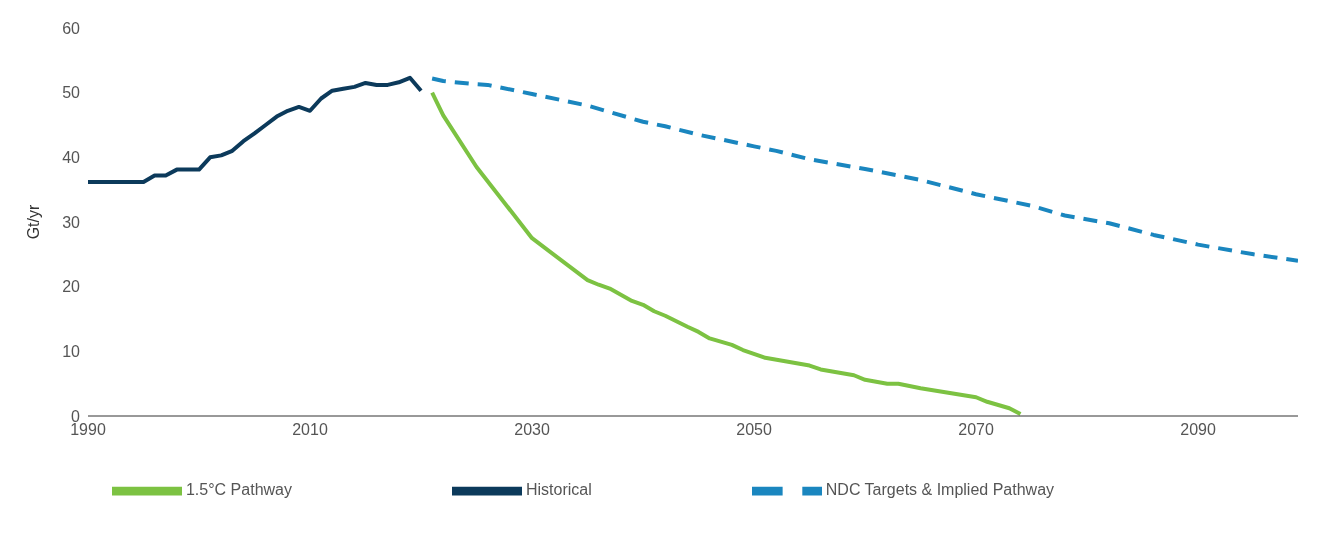 The height and width of the screenshot is (534, 1318). I want to click on x-tick-label: 2030, so click(532, 430).